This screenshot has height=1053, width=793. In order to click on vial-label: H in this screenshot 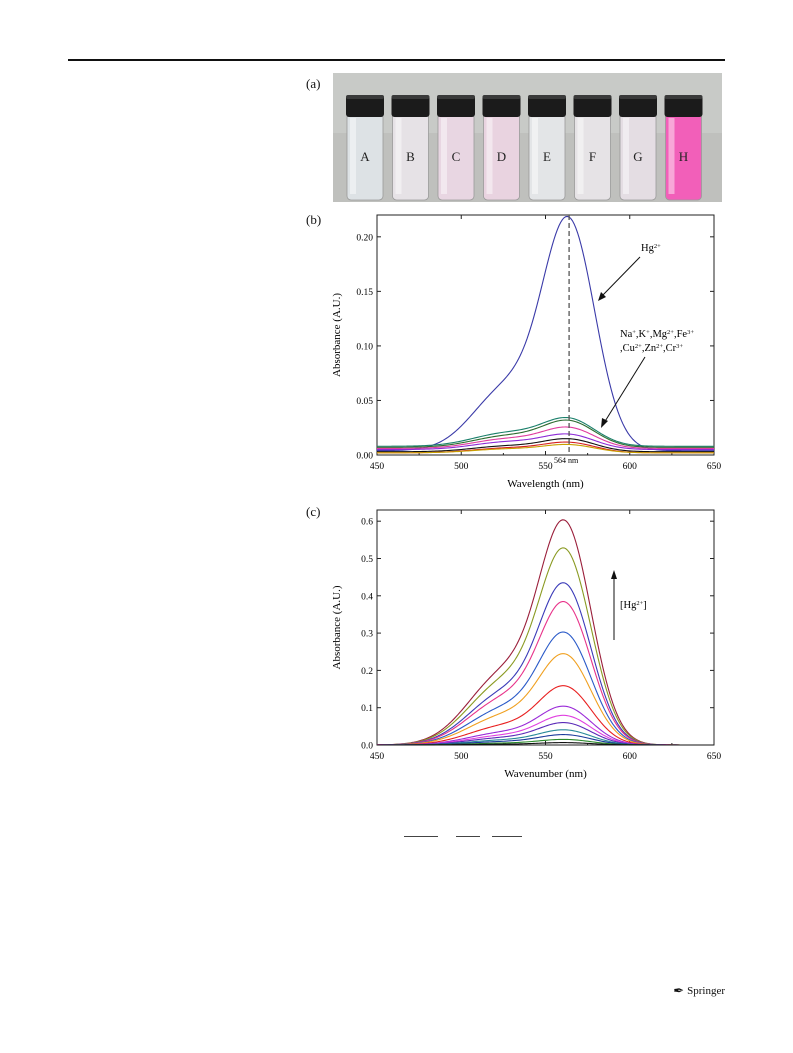, I will do `click(683, 156)`.